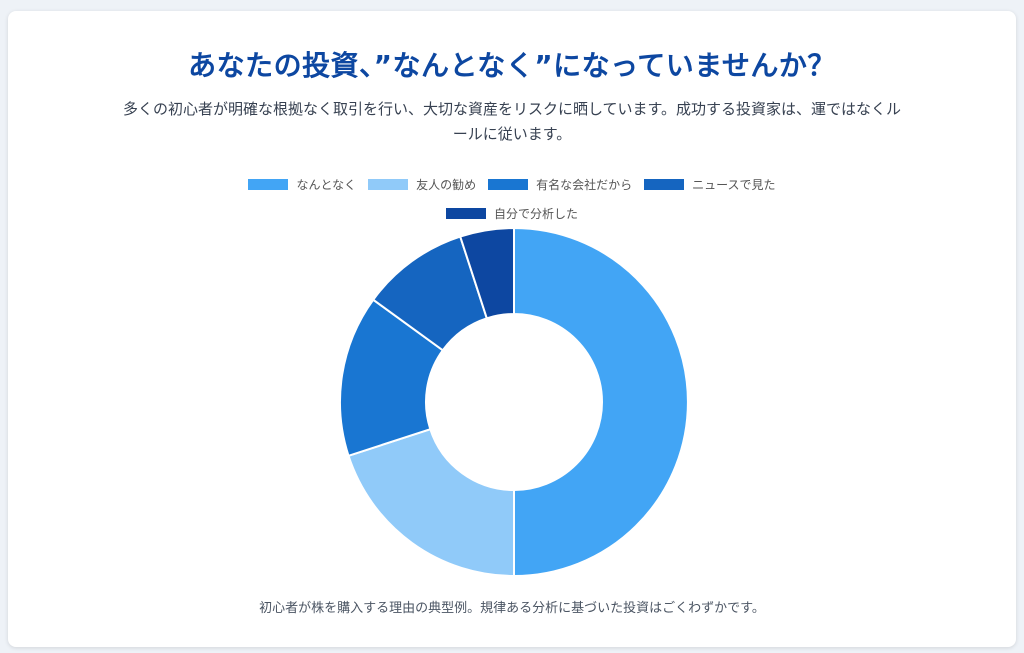  Describe the element at coordinates (734, 185) in the screenshot. I see `legend-label-3: ニュースで見た` at that location.